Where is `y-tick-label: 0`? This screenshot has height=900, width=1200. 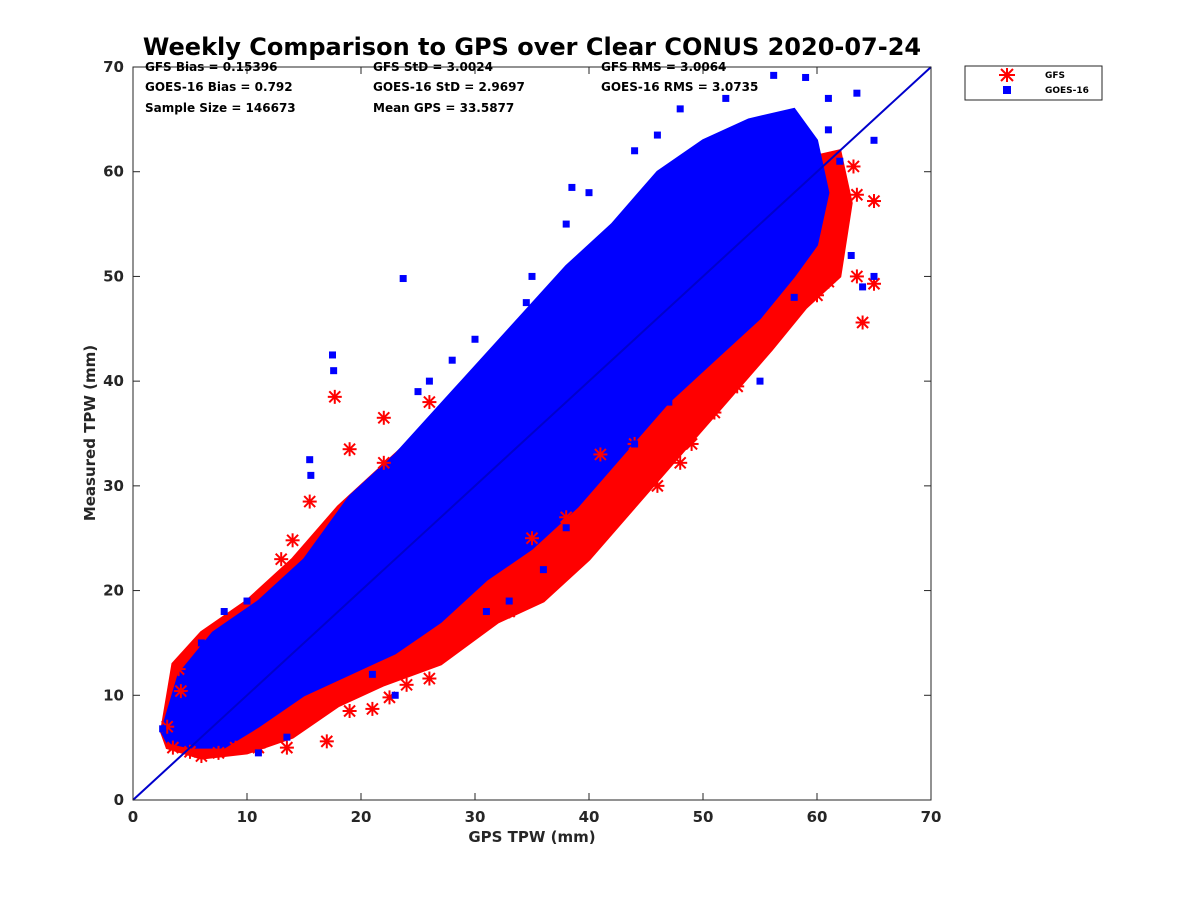 y-tick-label: 0 is located at coordinates (119, 800).